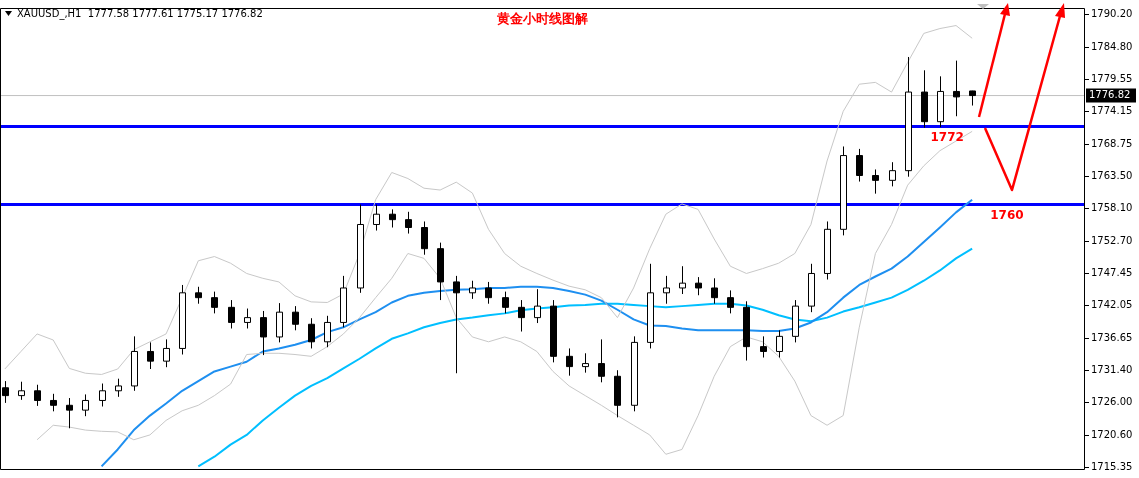  Describe the element at coordinates (1112, 241) in the screenshot. I see `y-tick-label: 1752.70` at that location.